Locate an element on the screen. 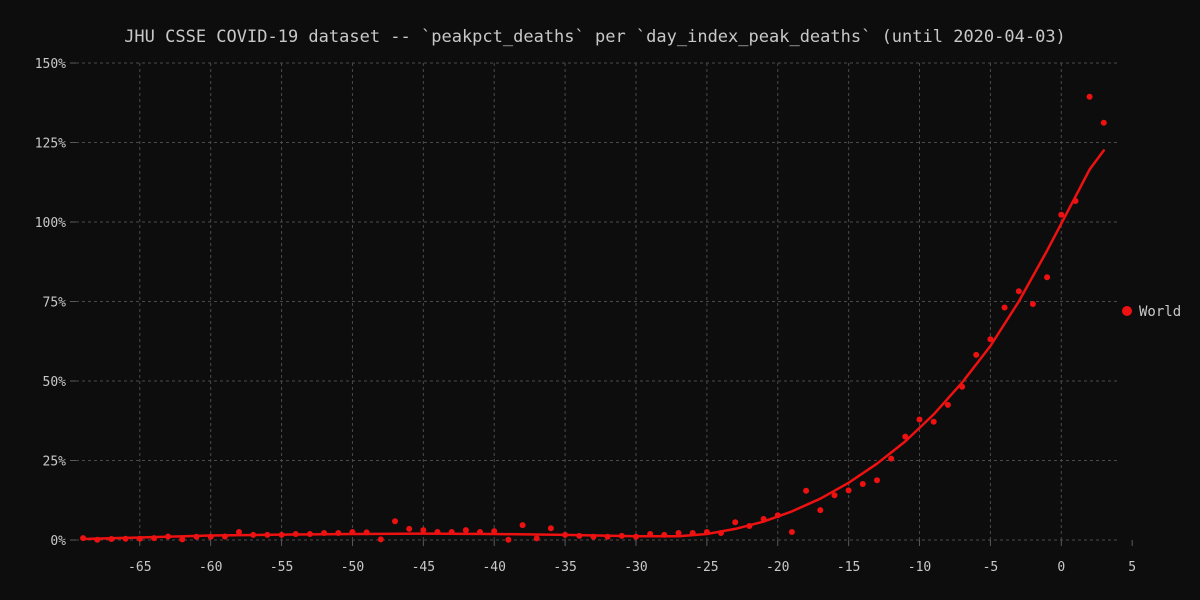  x-tick-label: 0 is located at coordinates (1061, 567).